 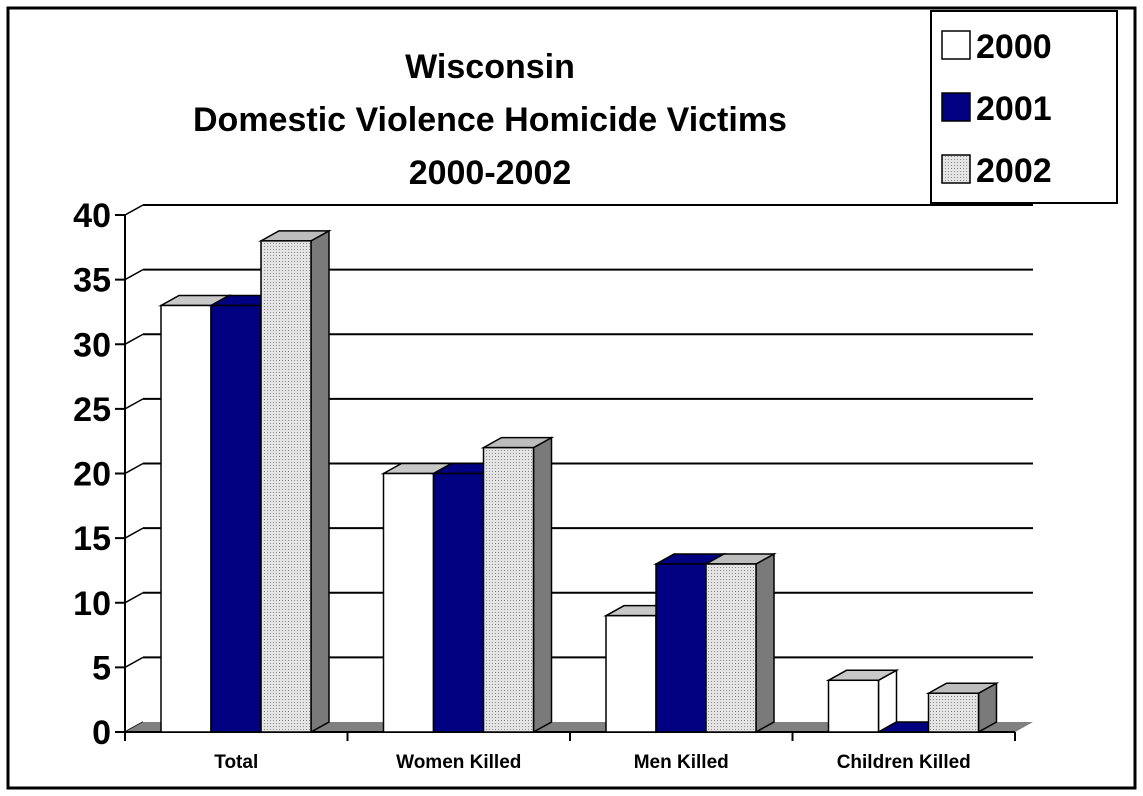 What do you see at coordinates (101, 733) in the screenshot?
I see `y-tick-label: 0` at bounding box center [101, 733].